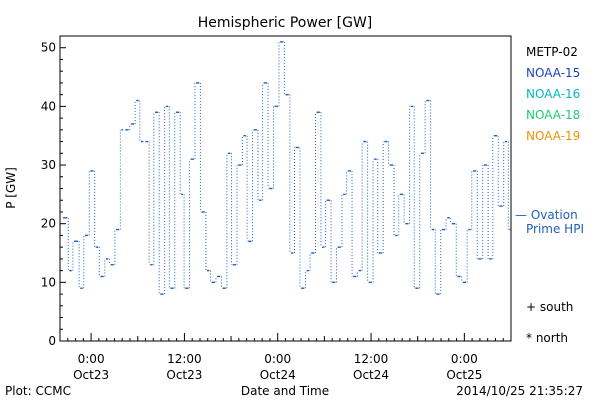  What do you see at coordinates (48, 224) in the screenshot?
I see `y-tick-label: 20` at bounding box center [48, 224].